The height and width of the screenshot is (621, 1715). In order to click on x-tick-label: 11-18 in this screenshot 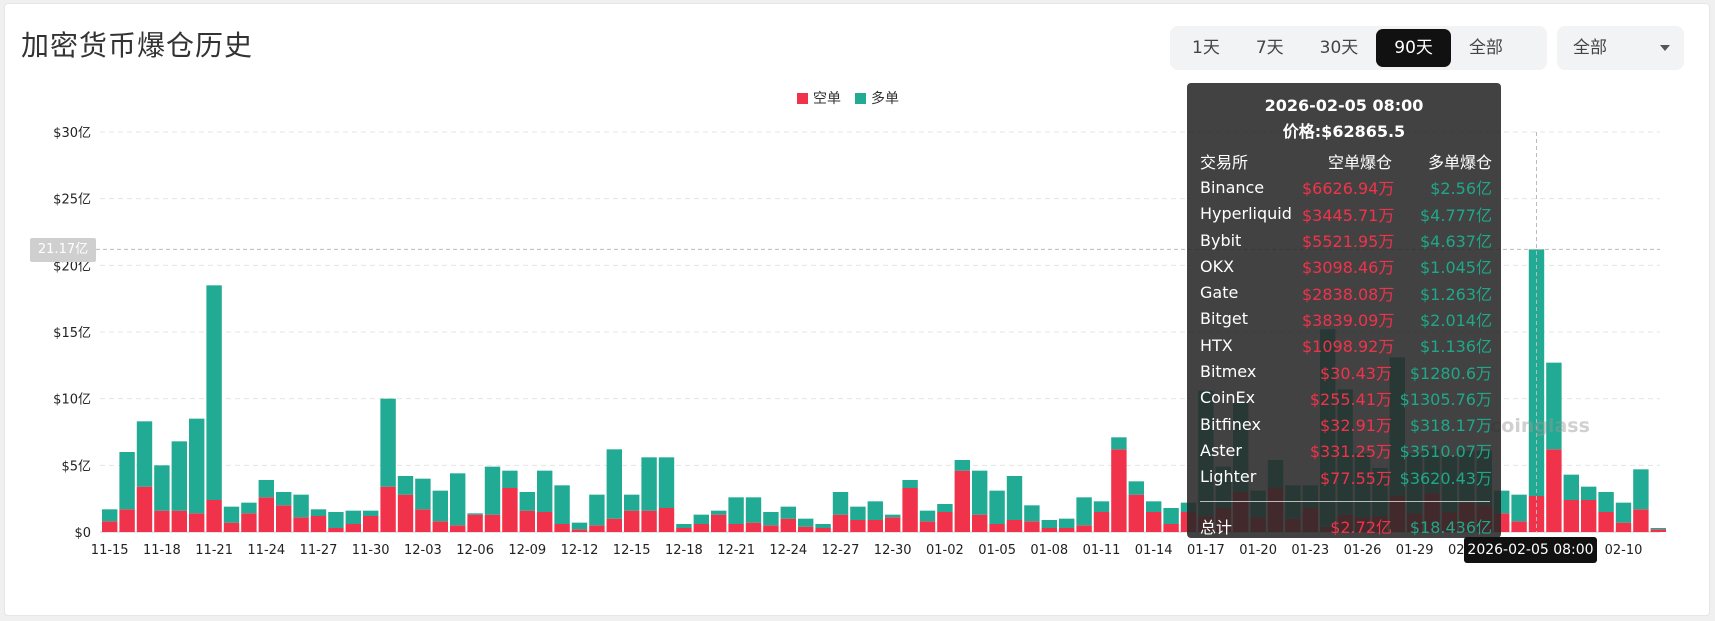, I will do `click(162, 550)`.